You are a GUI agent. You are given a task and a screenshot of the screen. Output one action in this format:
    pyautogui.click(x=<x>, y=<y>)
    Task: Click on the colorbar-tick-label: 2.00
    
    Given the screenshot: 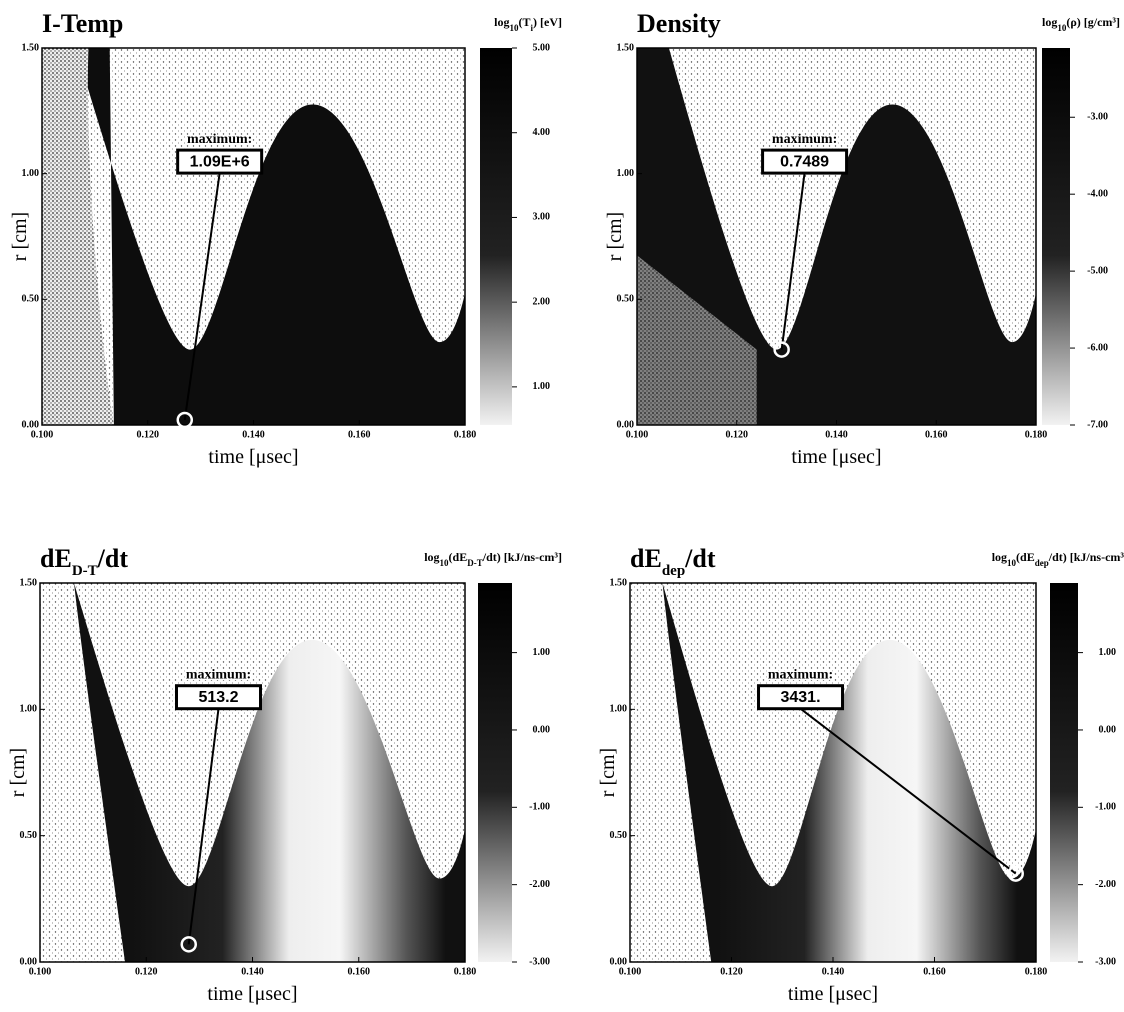 What is the action you would take?
    pyautogui.click(x=542, y=301)
    